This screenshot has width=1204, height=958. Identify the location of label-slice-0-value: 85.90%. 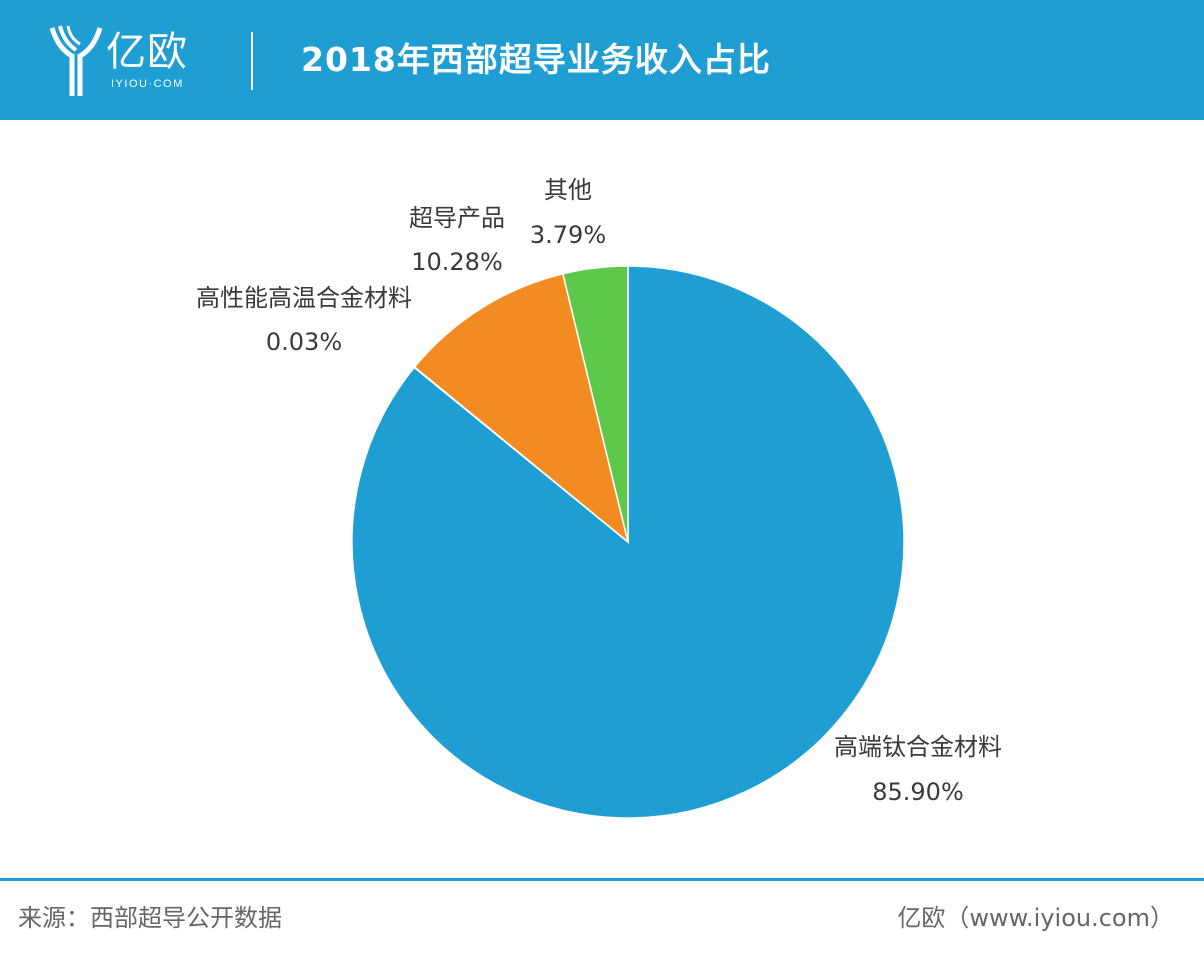
(918, 792).